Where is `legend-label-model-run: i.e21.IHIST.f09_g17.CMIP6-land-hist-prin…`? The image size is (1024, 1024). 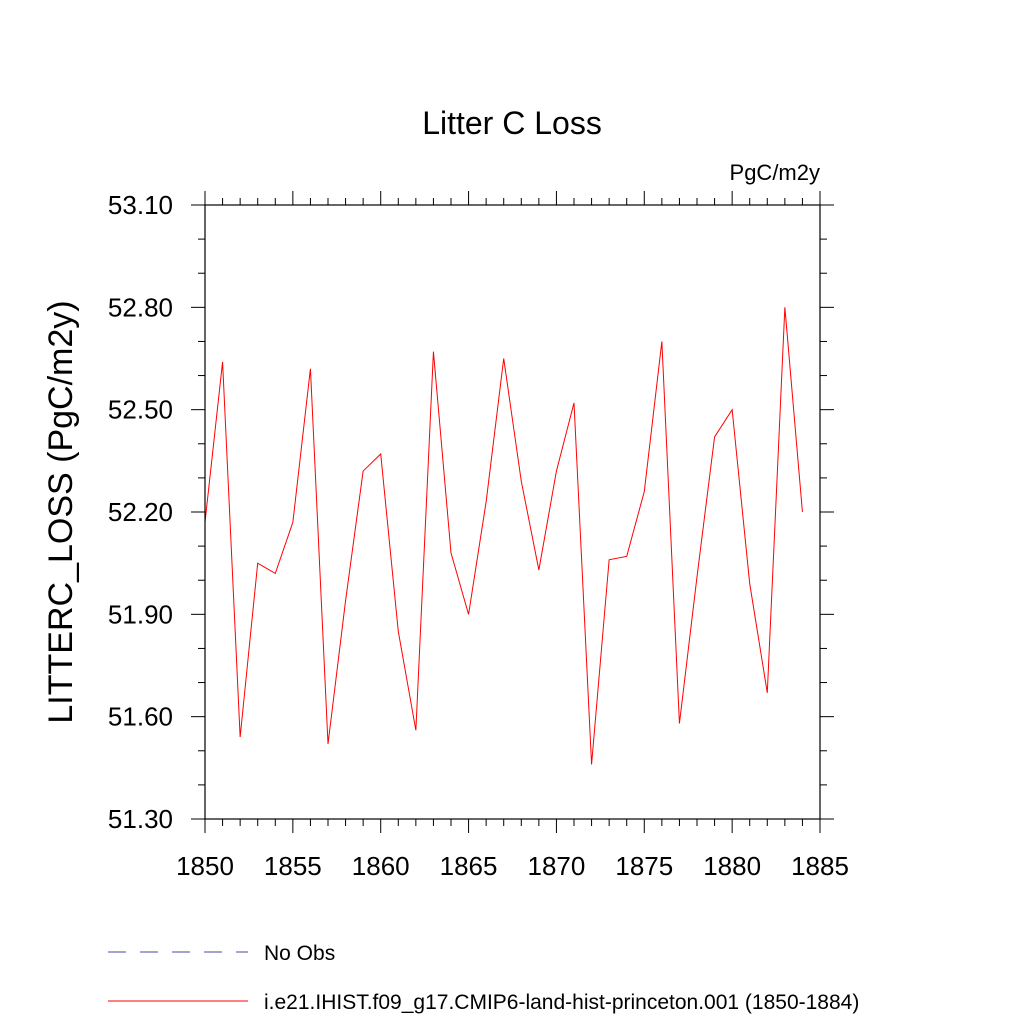 legend-label-model-run: i.e21.IHIST.f09_g17.CMIP6-land-hist-prin… is located at coordinates (561, 1002).